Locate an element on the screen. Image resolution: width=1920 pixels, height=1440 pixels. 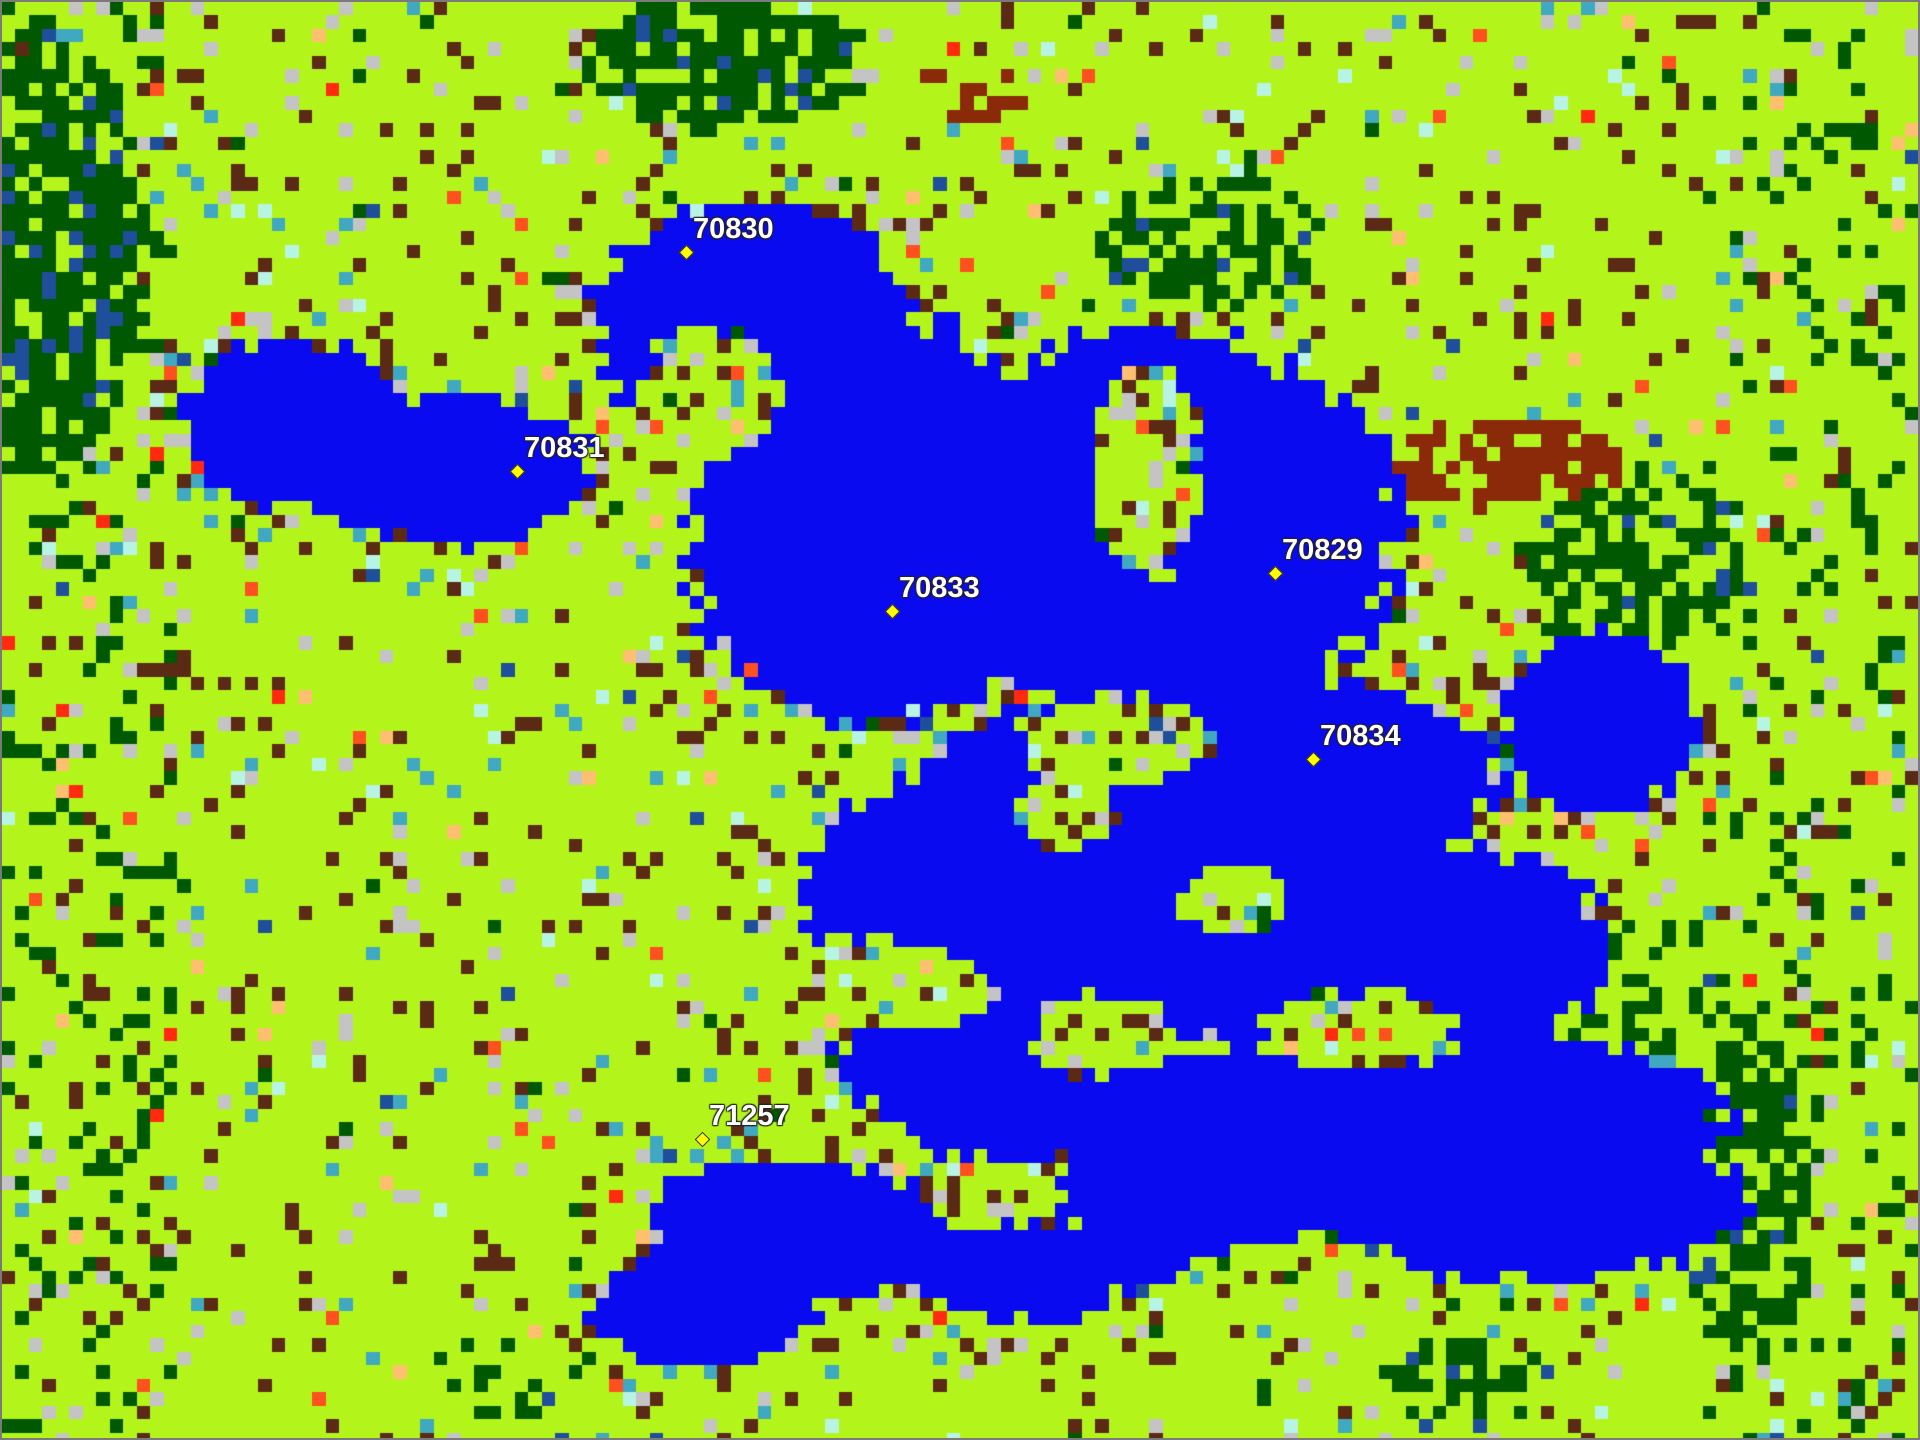
station-label: 71257 is located at coordinates (749, 1116).